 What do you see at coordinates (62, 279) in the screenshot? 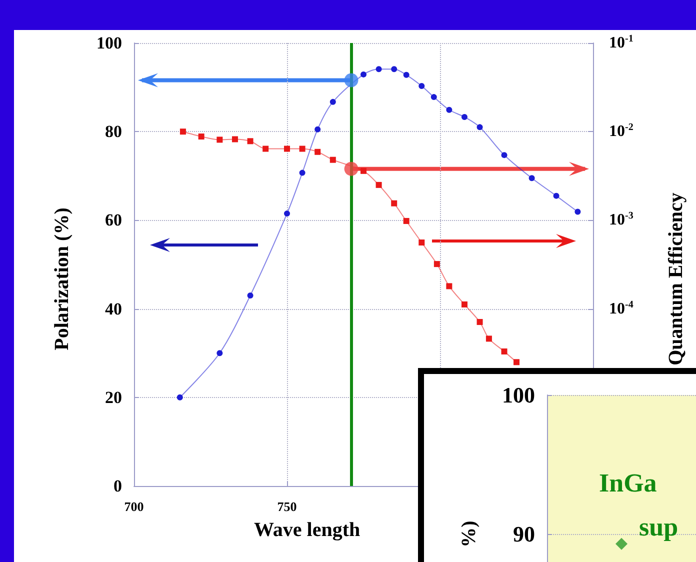
I see `y-axis-title: Polarization (%)` at bounding box center [62, 279].